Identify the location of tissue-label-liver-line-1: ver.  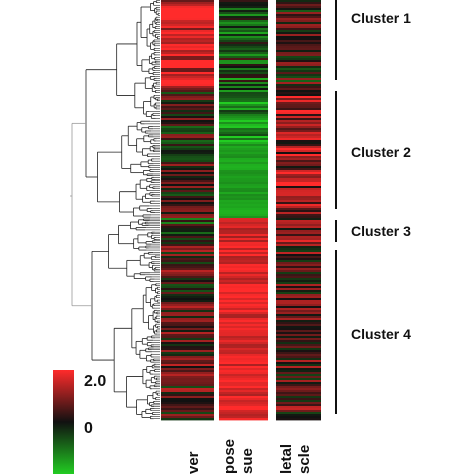
(193, 462).